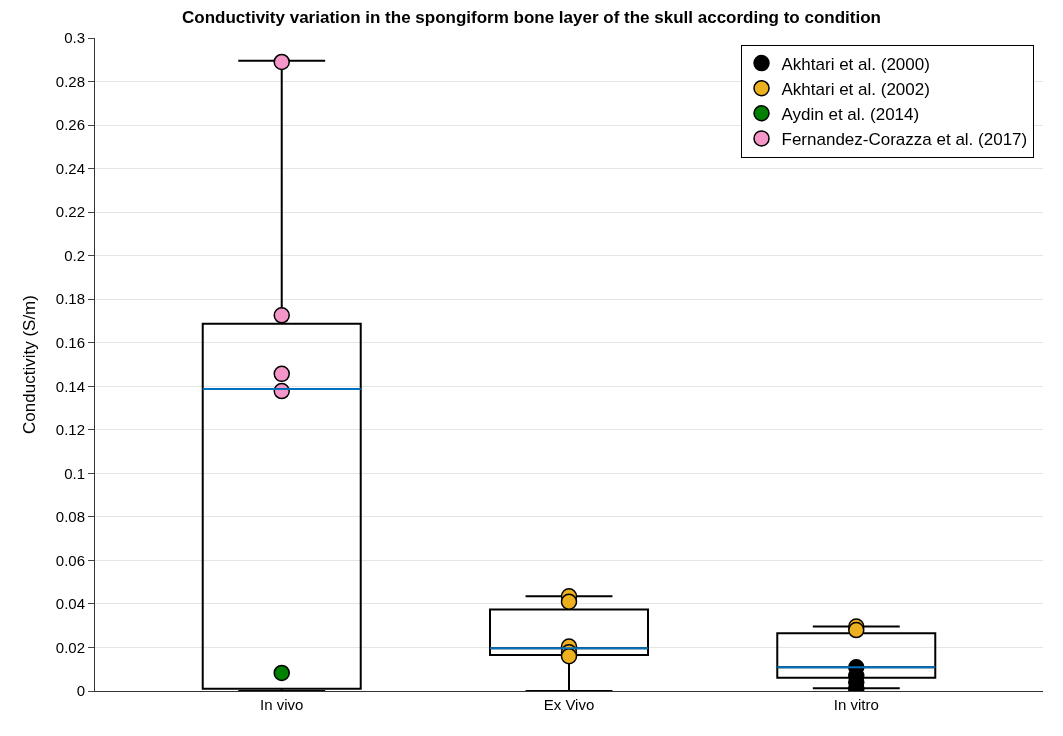 The width and height of the screenshot is (1063, 736). I want to click on legend-label: Fernandez-Corazza et al. (2017), so click(904, 140).